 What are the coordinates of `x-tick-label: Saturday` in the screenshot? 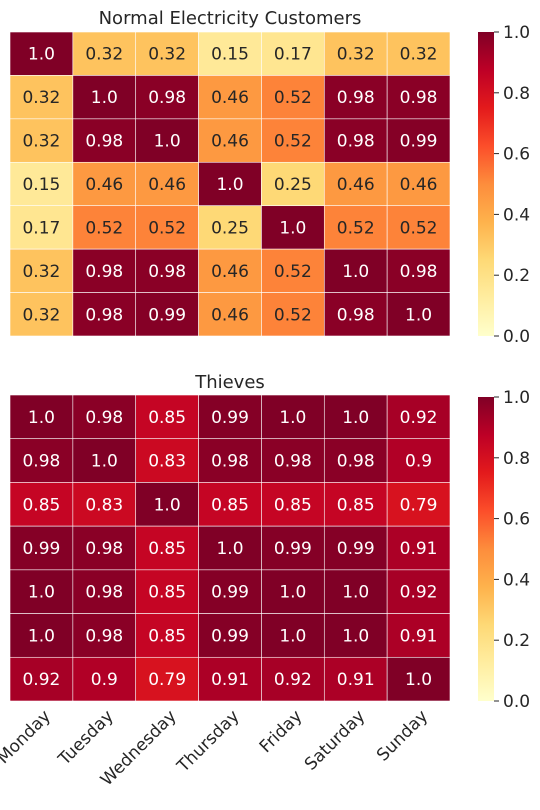 It's located at (335, 740).